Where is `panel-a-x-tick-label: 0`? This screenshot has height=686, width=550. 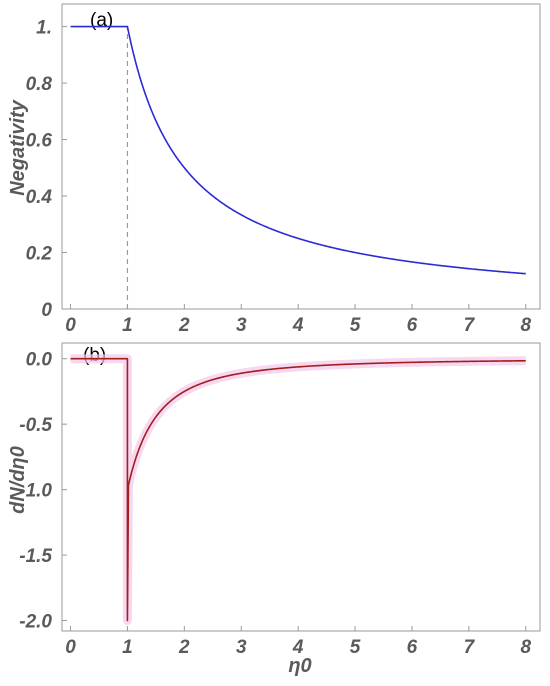
panel-a-x-tick-label: 0 is located at coordinates (70, 325).